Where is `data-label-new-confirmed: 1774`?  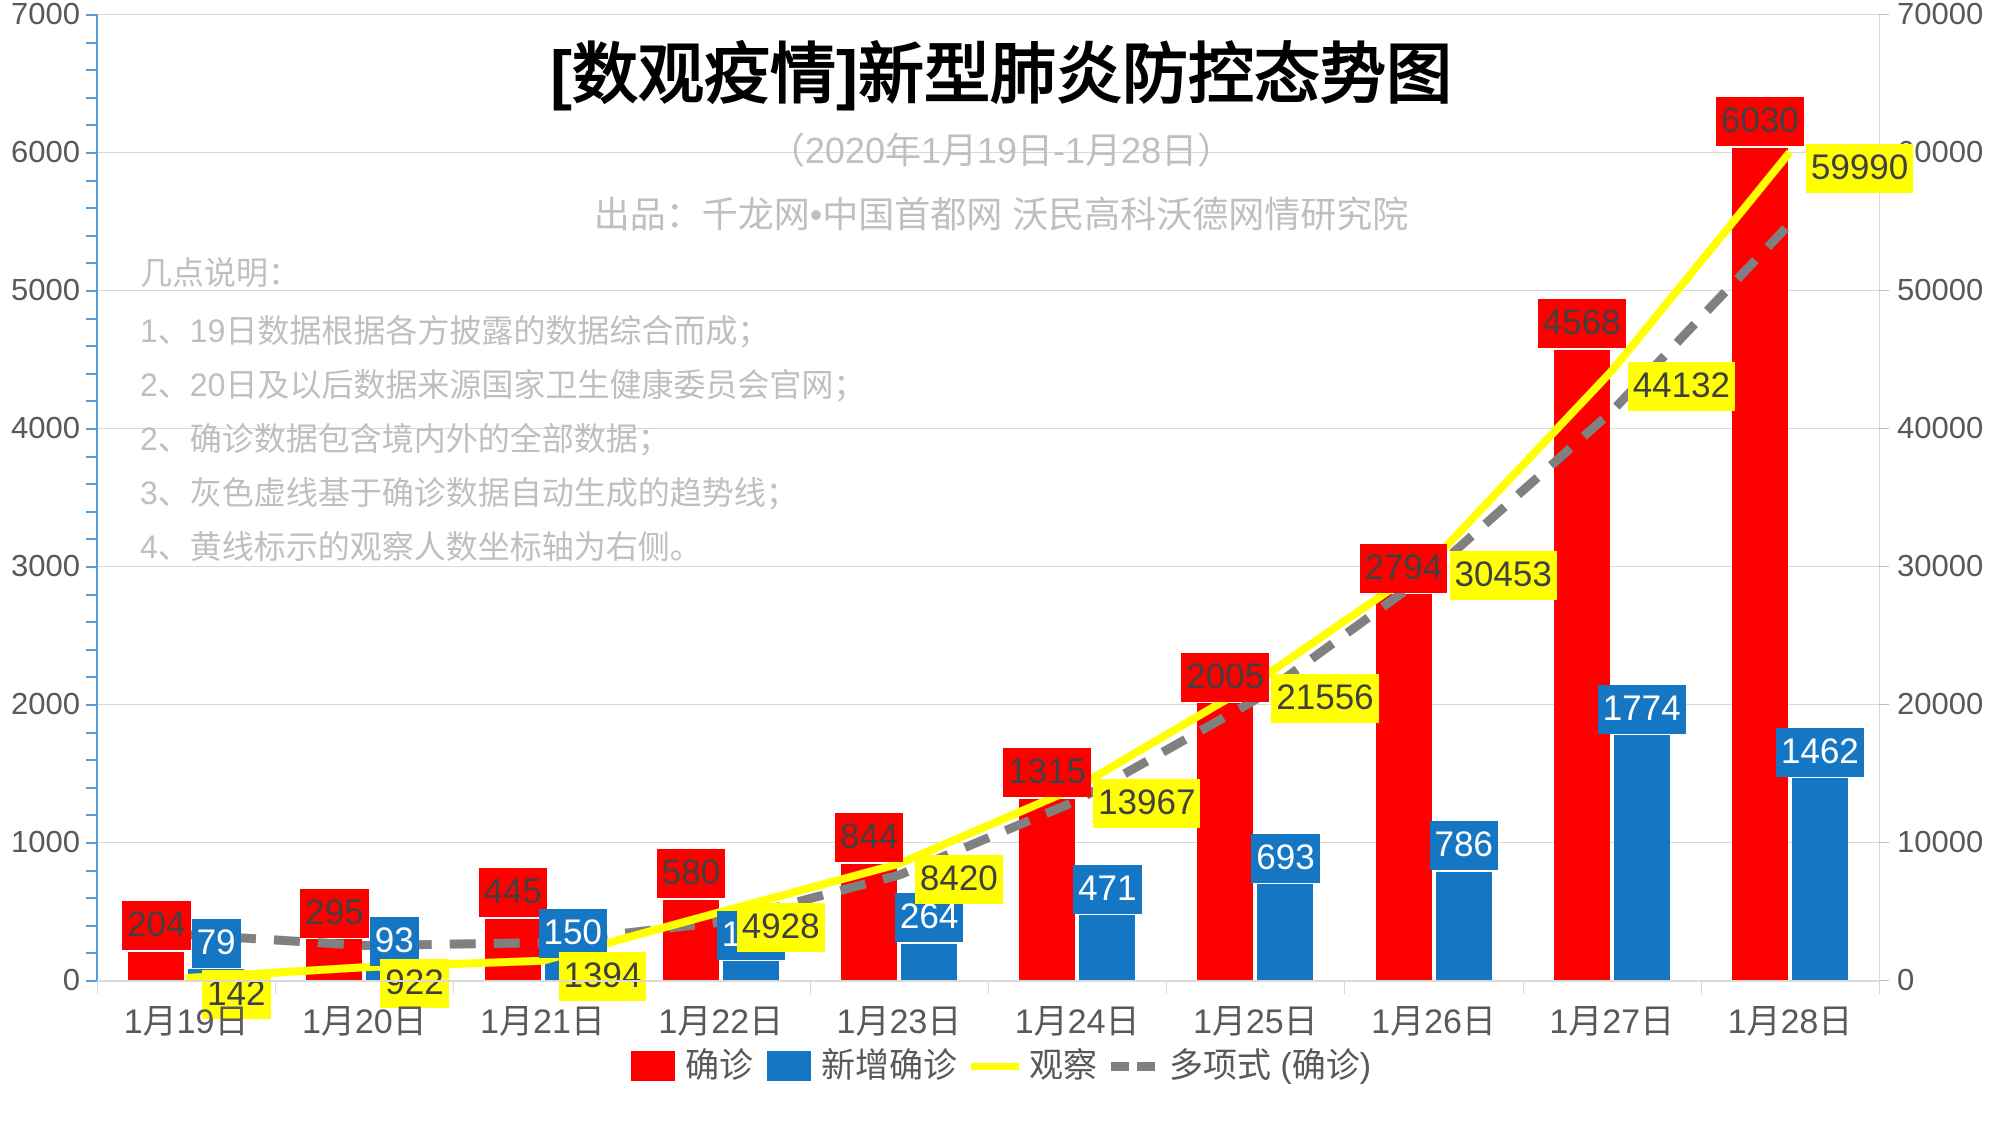
data-label-new-confirmed: 1774 is located at coordinates (1641, 709).